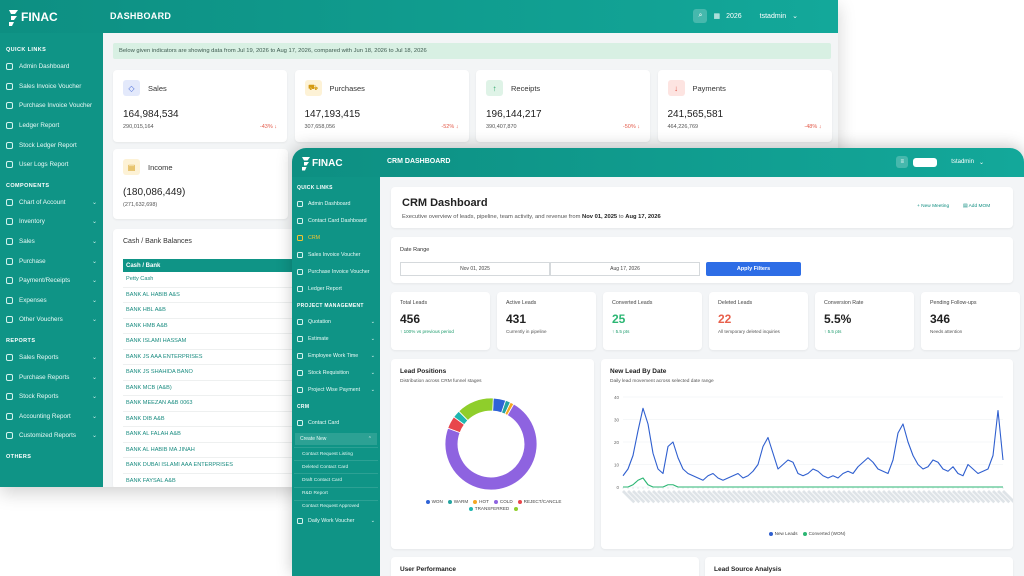 The width and height of the screenshot is (1024, 576). Describe the element at coordinates (336, 220) in the screenshot. I see `sidebar-item: Contact Card Dashboard` at that location.